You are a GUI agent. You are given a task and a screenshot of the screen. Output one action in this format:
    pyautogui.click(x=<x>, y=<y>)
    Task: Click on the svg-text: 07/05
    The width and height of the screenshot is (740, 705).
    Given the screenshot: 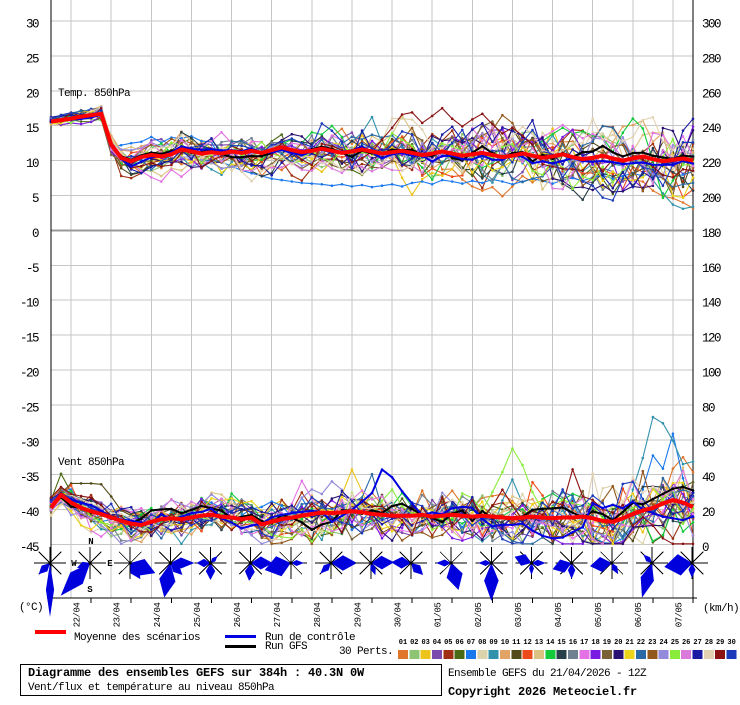 What is the action you would take?
    pyautogui.click(x=679, y=615)
    